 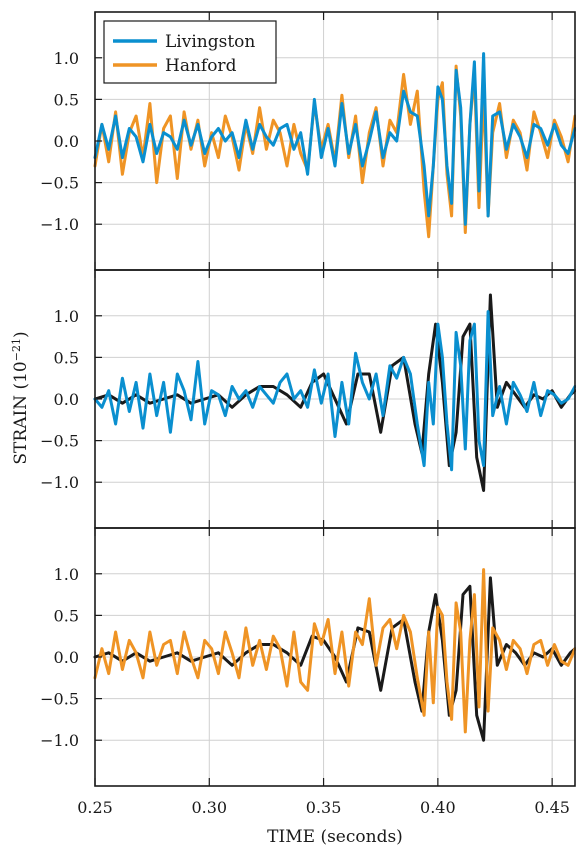 What do you see at coordinates (335, 837) in the screenshot?
I see `x-axis-title: TIME (seconds)` at bounding box center [335, 837].